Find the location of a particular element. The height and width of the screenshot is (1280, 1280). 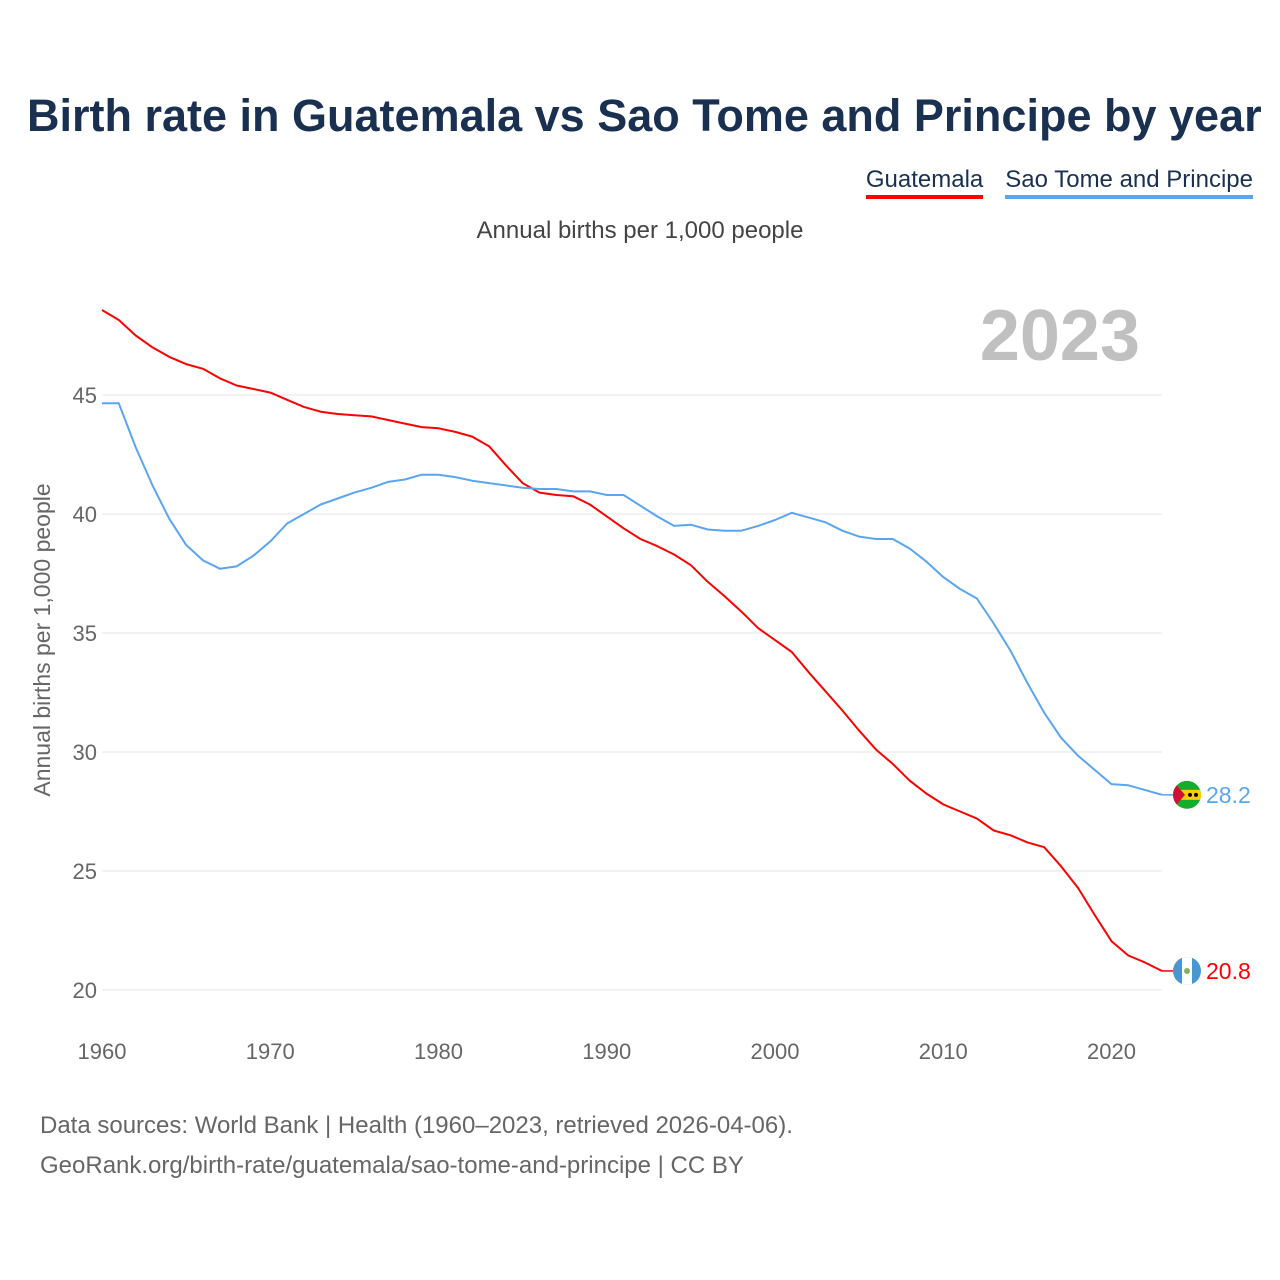

y-tick-label: 40 is located at coordinates (85, 514).